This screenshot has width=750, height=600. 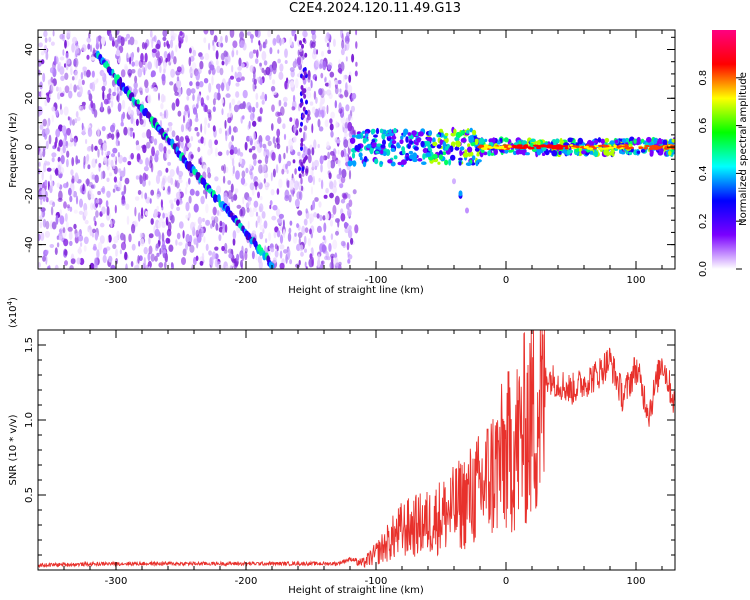 I want to click on y-tick-label: 40, so click(x=29, y=49).